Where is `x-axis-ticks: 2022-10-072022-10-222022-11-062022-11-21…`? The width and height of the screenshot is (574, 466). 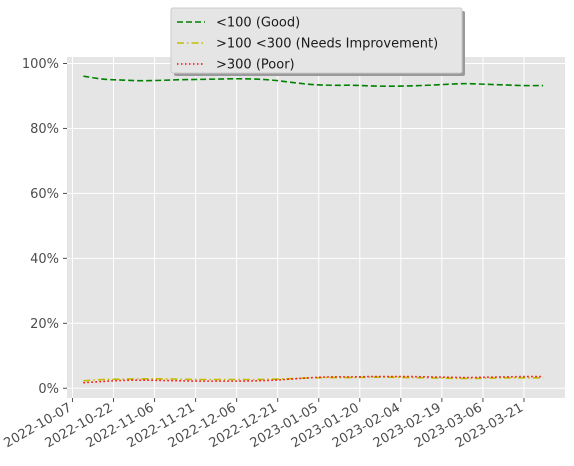 x-axis-ticks: 2022-10-072022-10-222022-11-062022-11-21… is located at coordinates (264, 424).